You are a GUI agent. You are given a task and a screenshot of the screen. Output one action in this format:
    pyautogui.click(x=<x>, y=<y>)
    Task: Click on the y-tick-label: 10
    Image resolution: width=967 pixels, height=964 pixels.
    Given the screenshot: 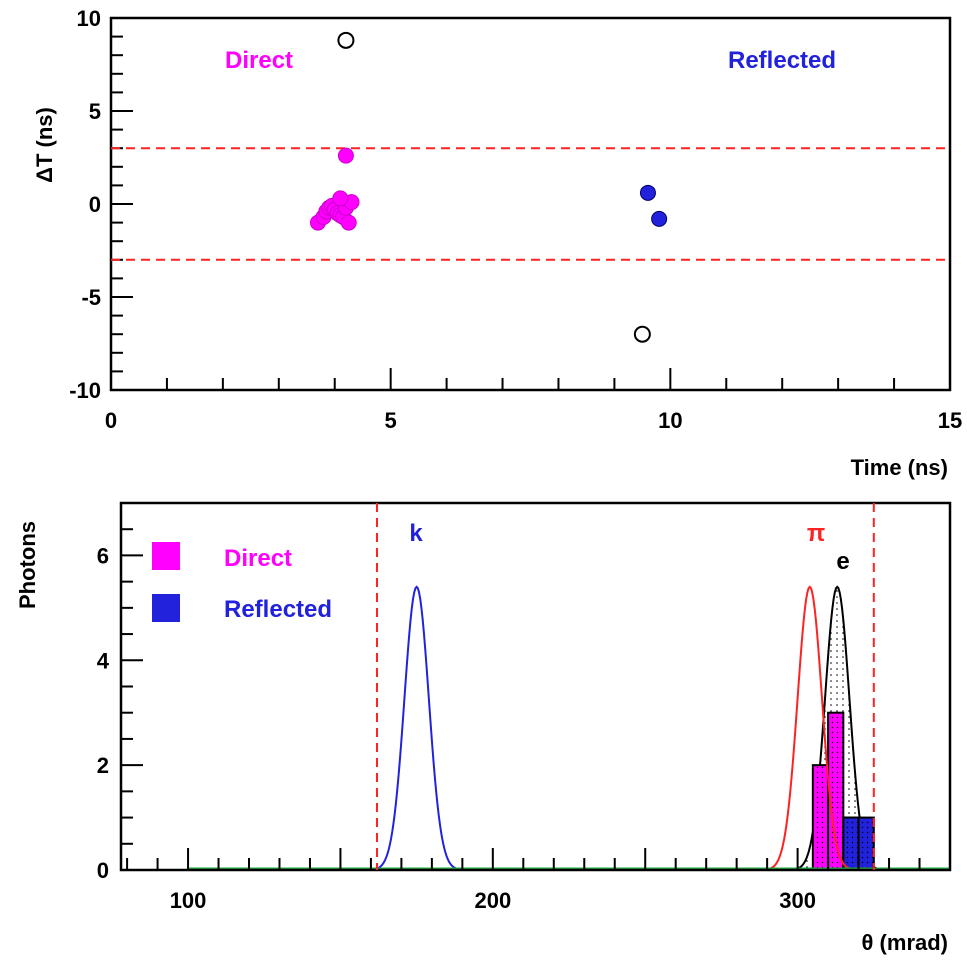 What is the action you would take?
    pyautogui.click(x=89, y=18)
    